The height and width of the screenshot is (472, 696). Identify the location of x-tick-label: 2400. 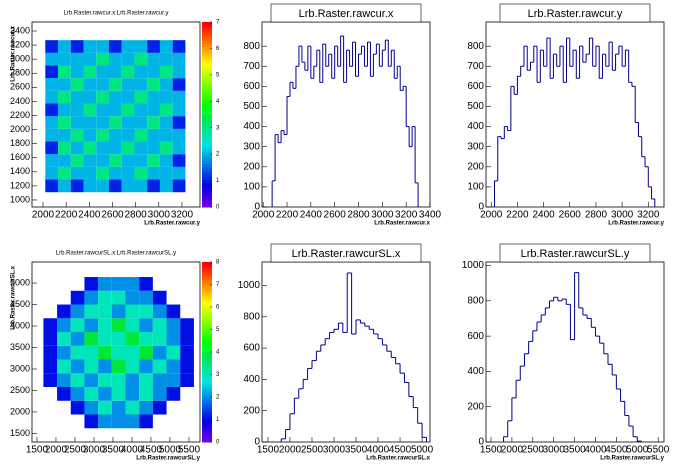
(543, 215).